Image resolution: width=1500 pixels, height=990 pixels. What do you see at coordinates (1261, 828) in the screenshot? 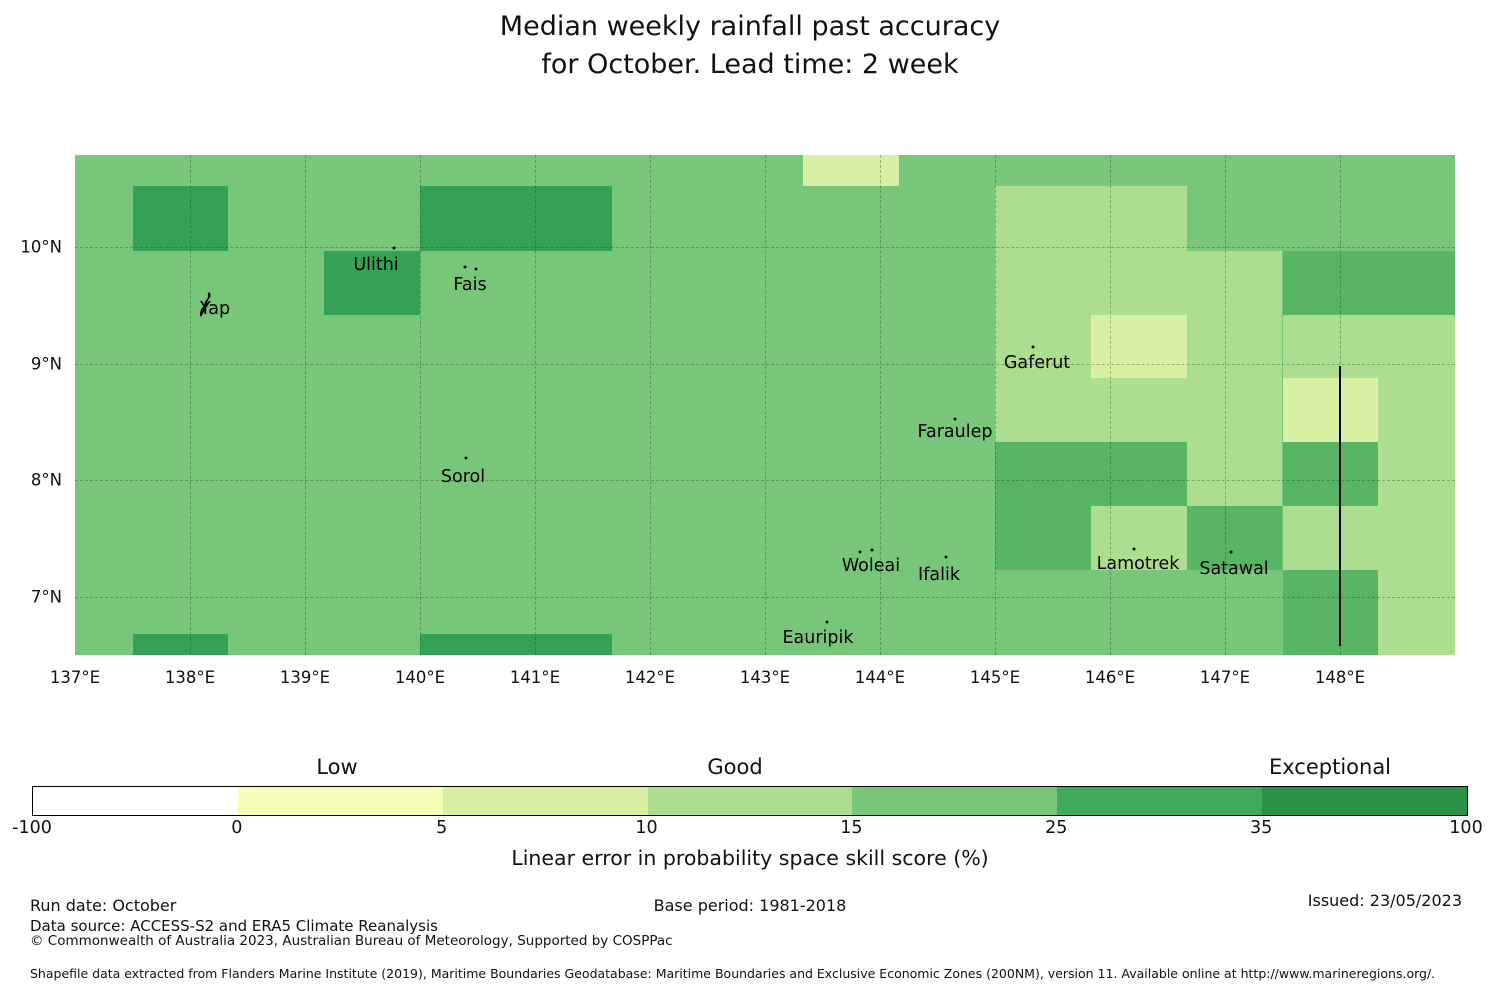
I see `colorbar-tick-label: 35` at bounding box center [1261, 828].